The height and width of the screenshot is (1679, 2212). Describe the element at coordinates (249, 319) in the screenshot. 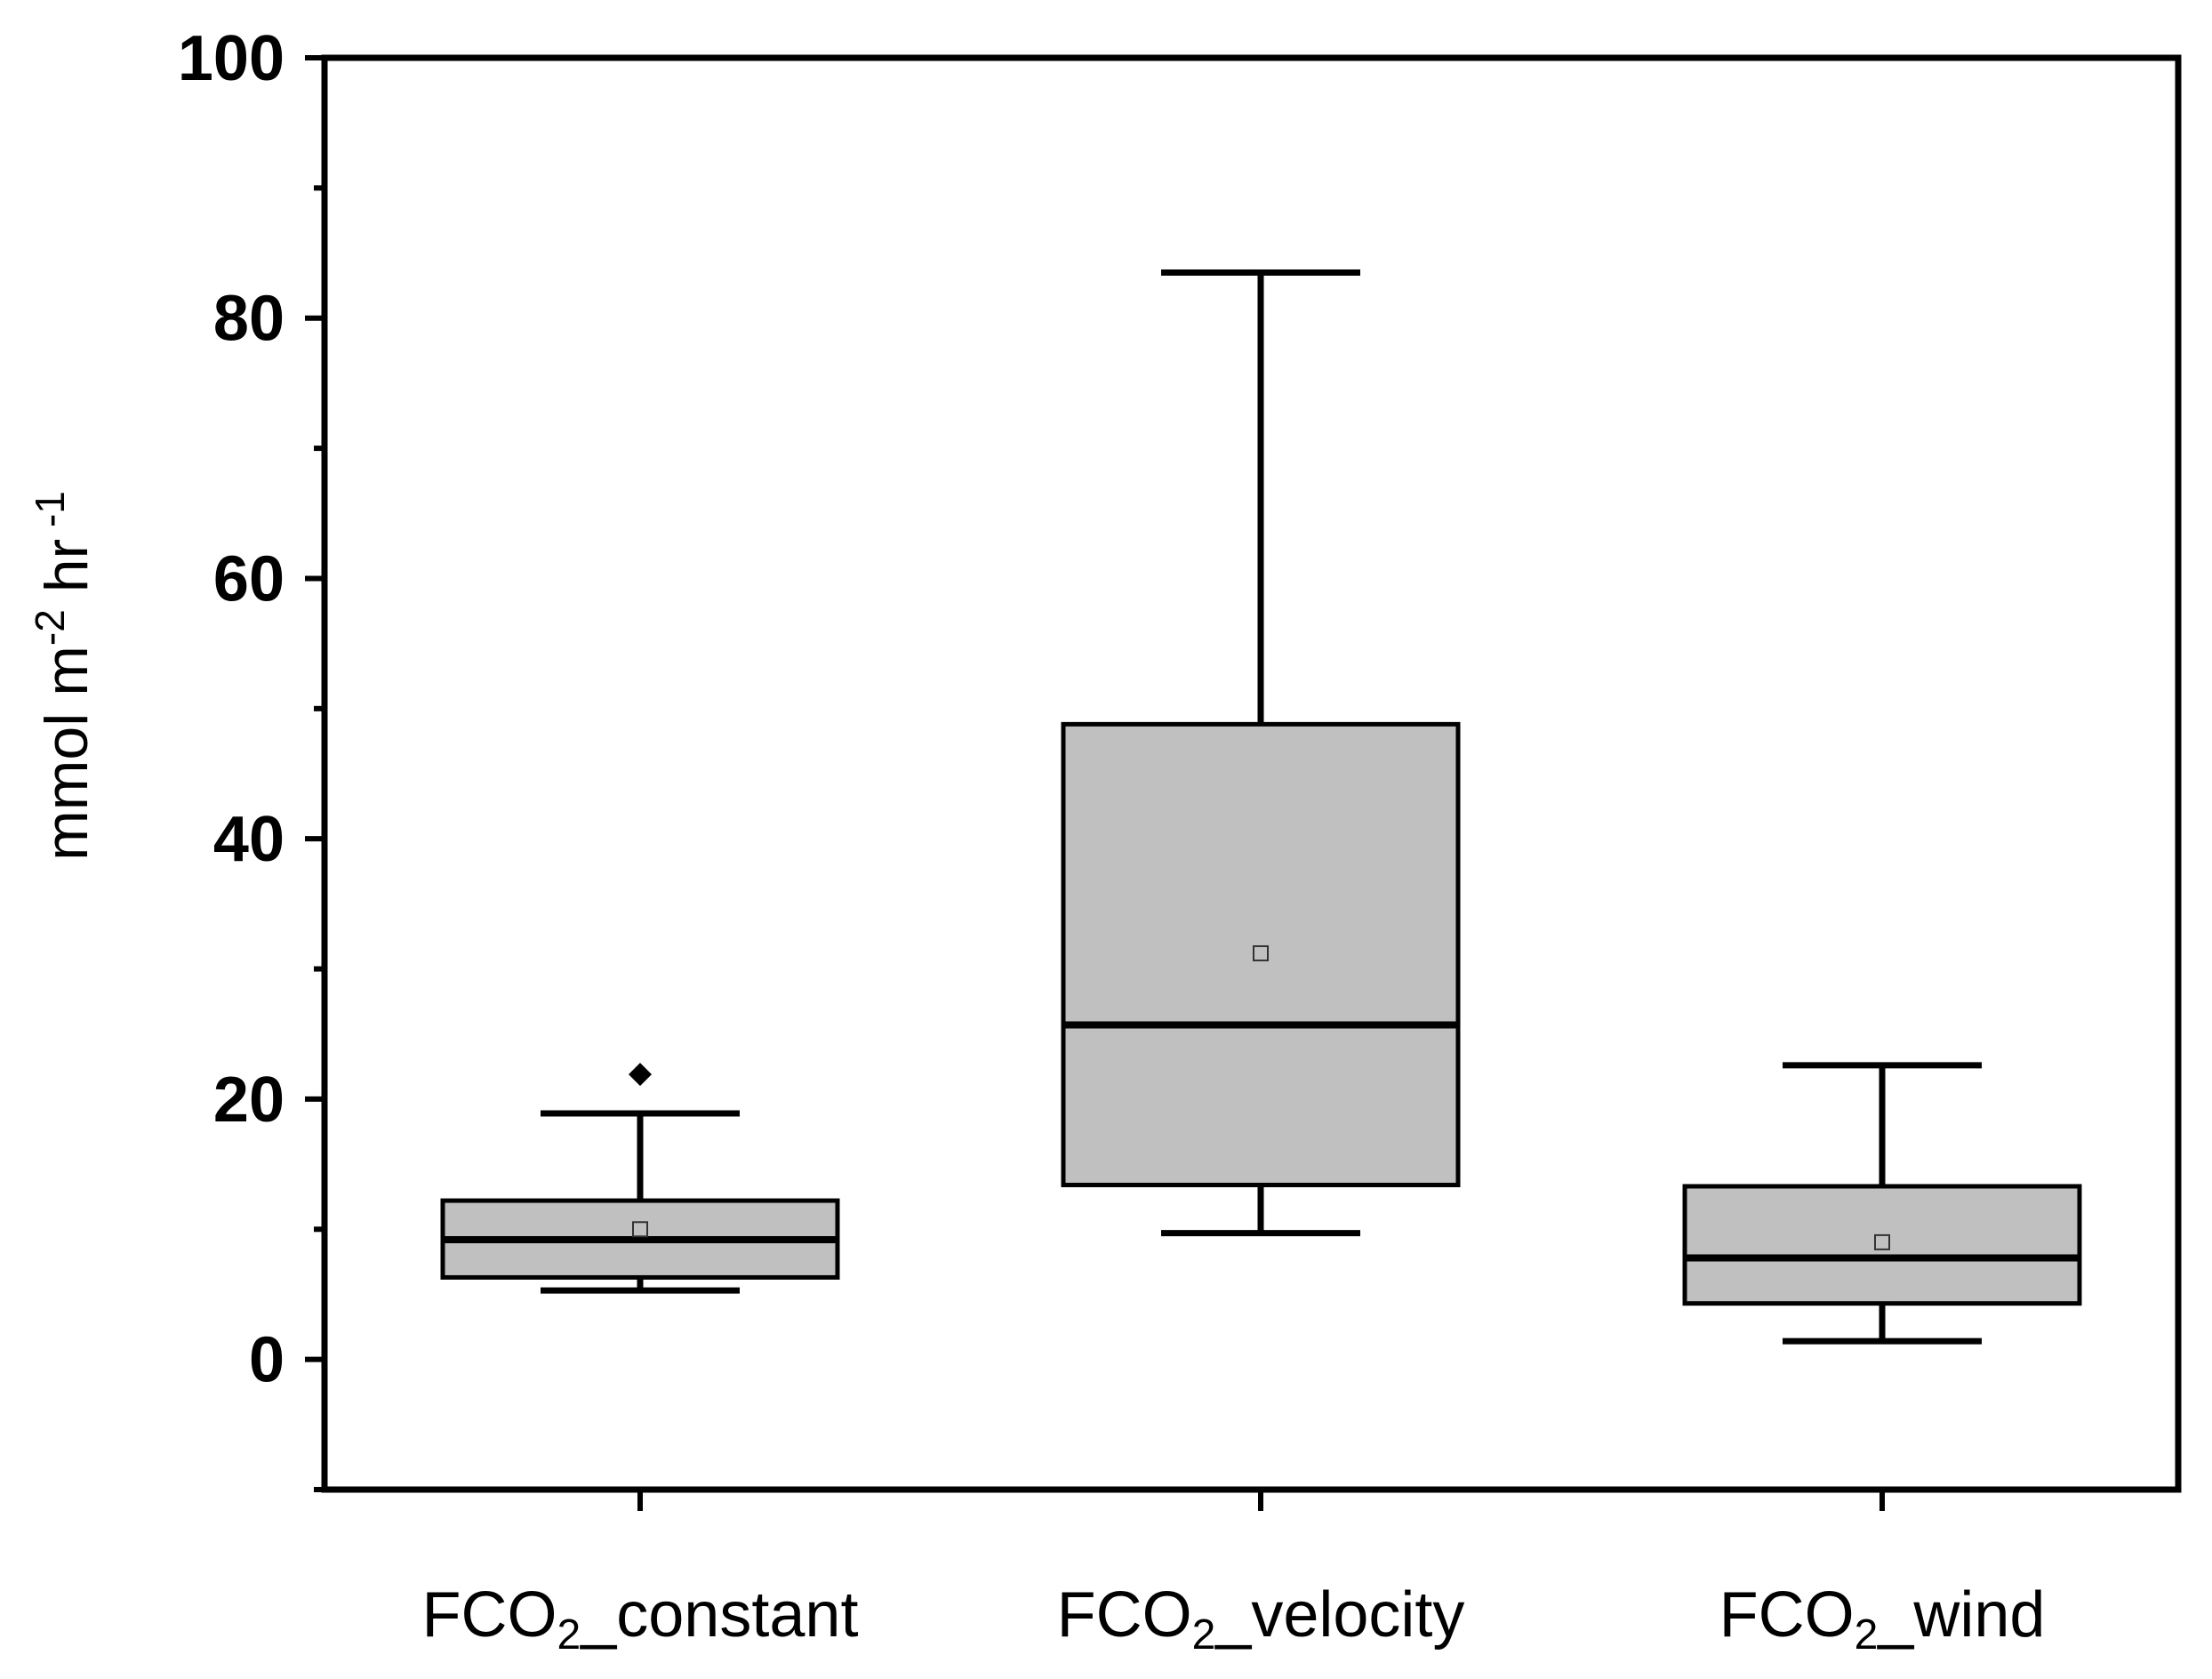

I see `y-tick-label-80: 80` at that location.